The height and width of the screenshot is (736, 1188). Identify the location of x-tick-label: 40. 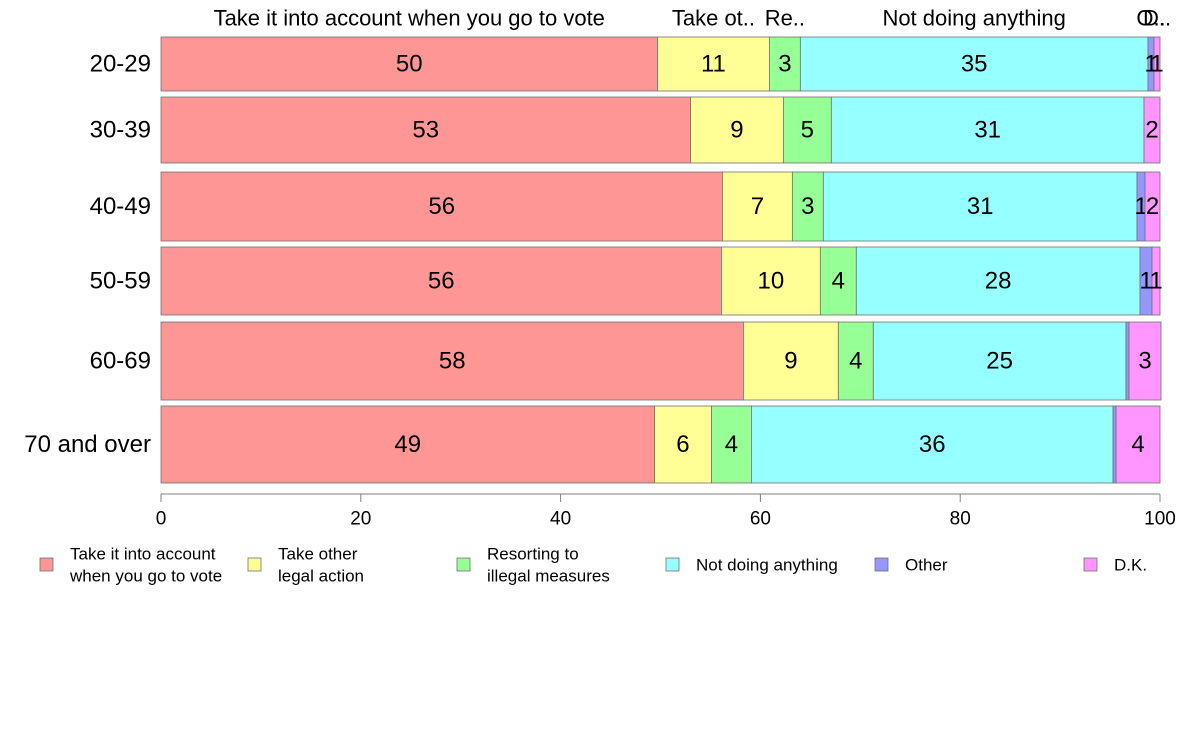
(560, 519).